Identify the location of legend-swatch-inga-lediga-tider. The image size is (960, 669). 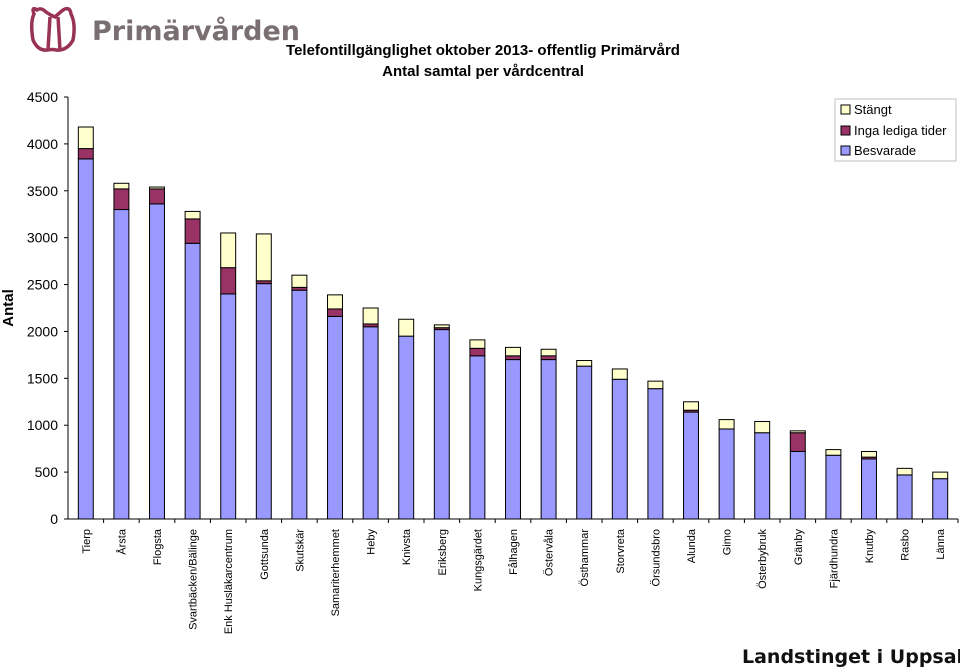
(845, 130).